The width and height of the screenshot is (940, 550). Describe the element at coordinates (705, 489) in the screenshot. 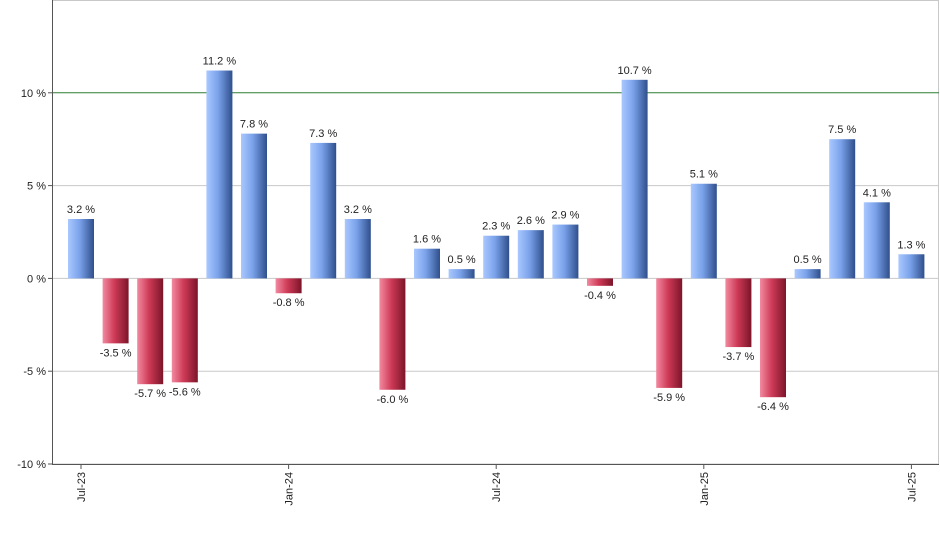

I see `x-tick-label: Jan-25` at that location.